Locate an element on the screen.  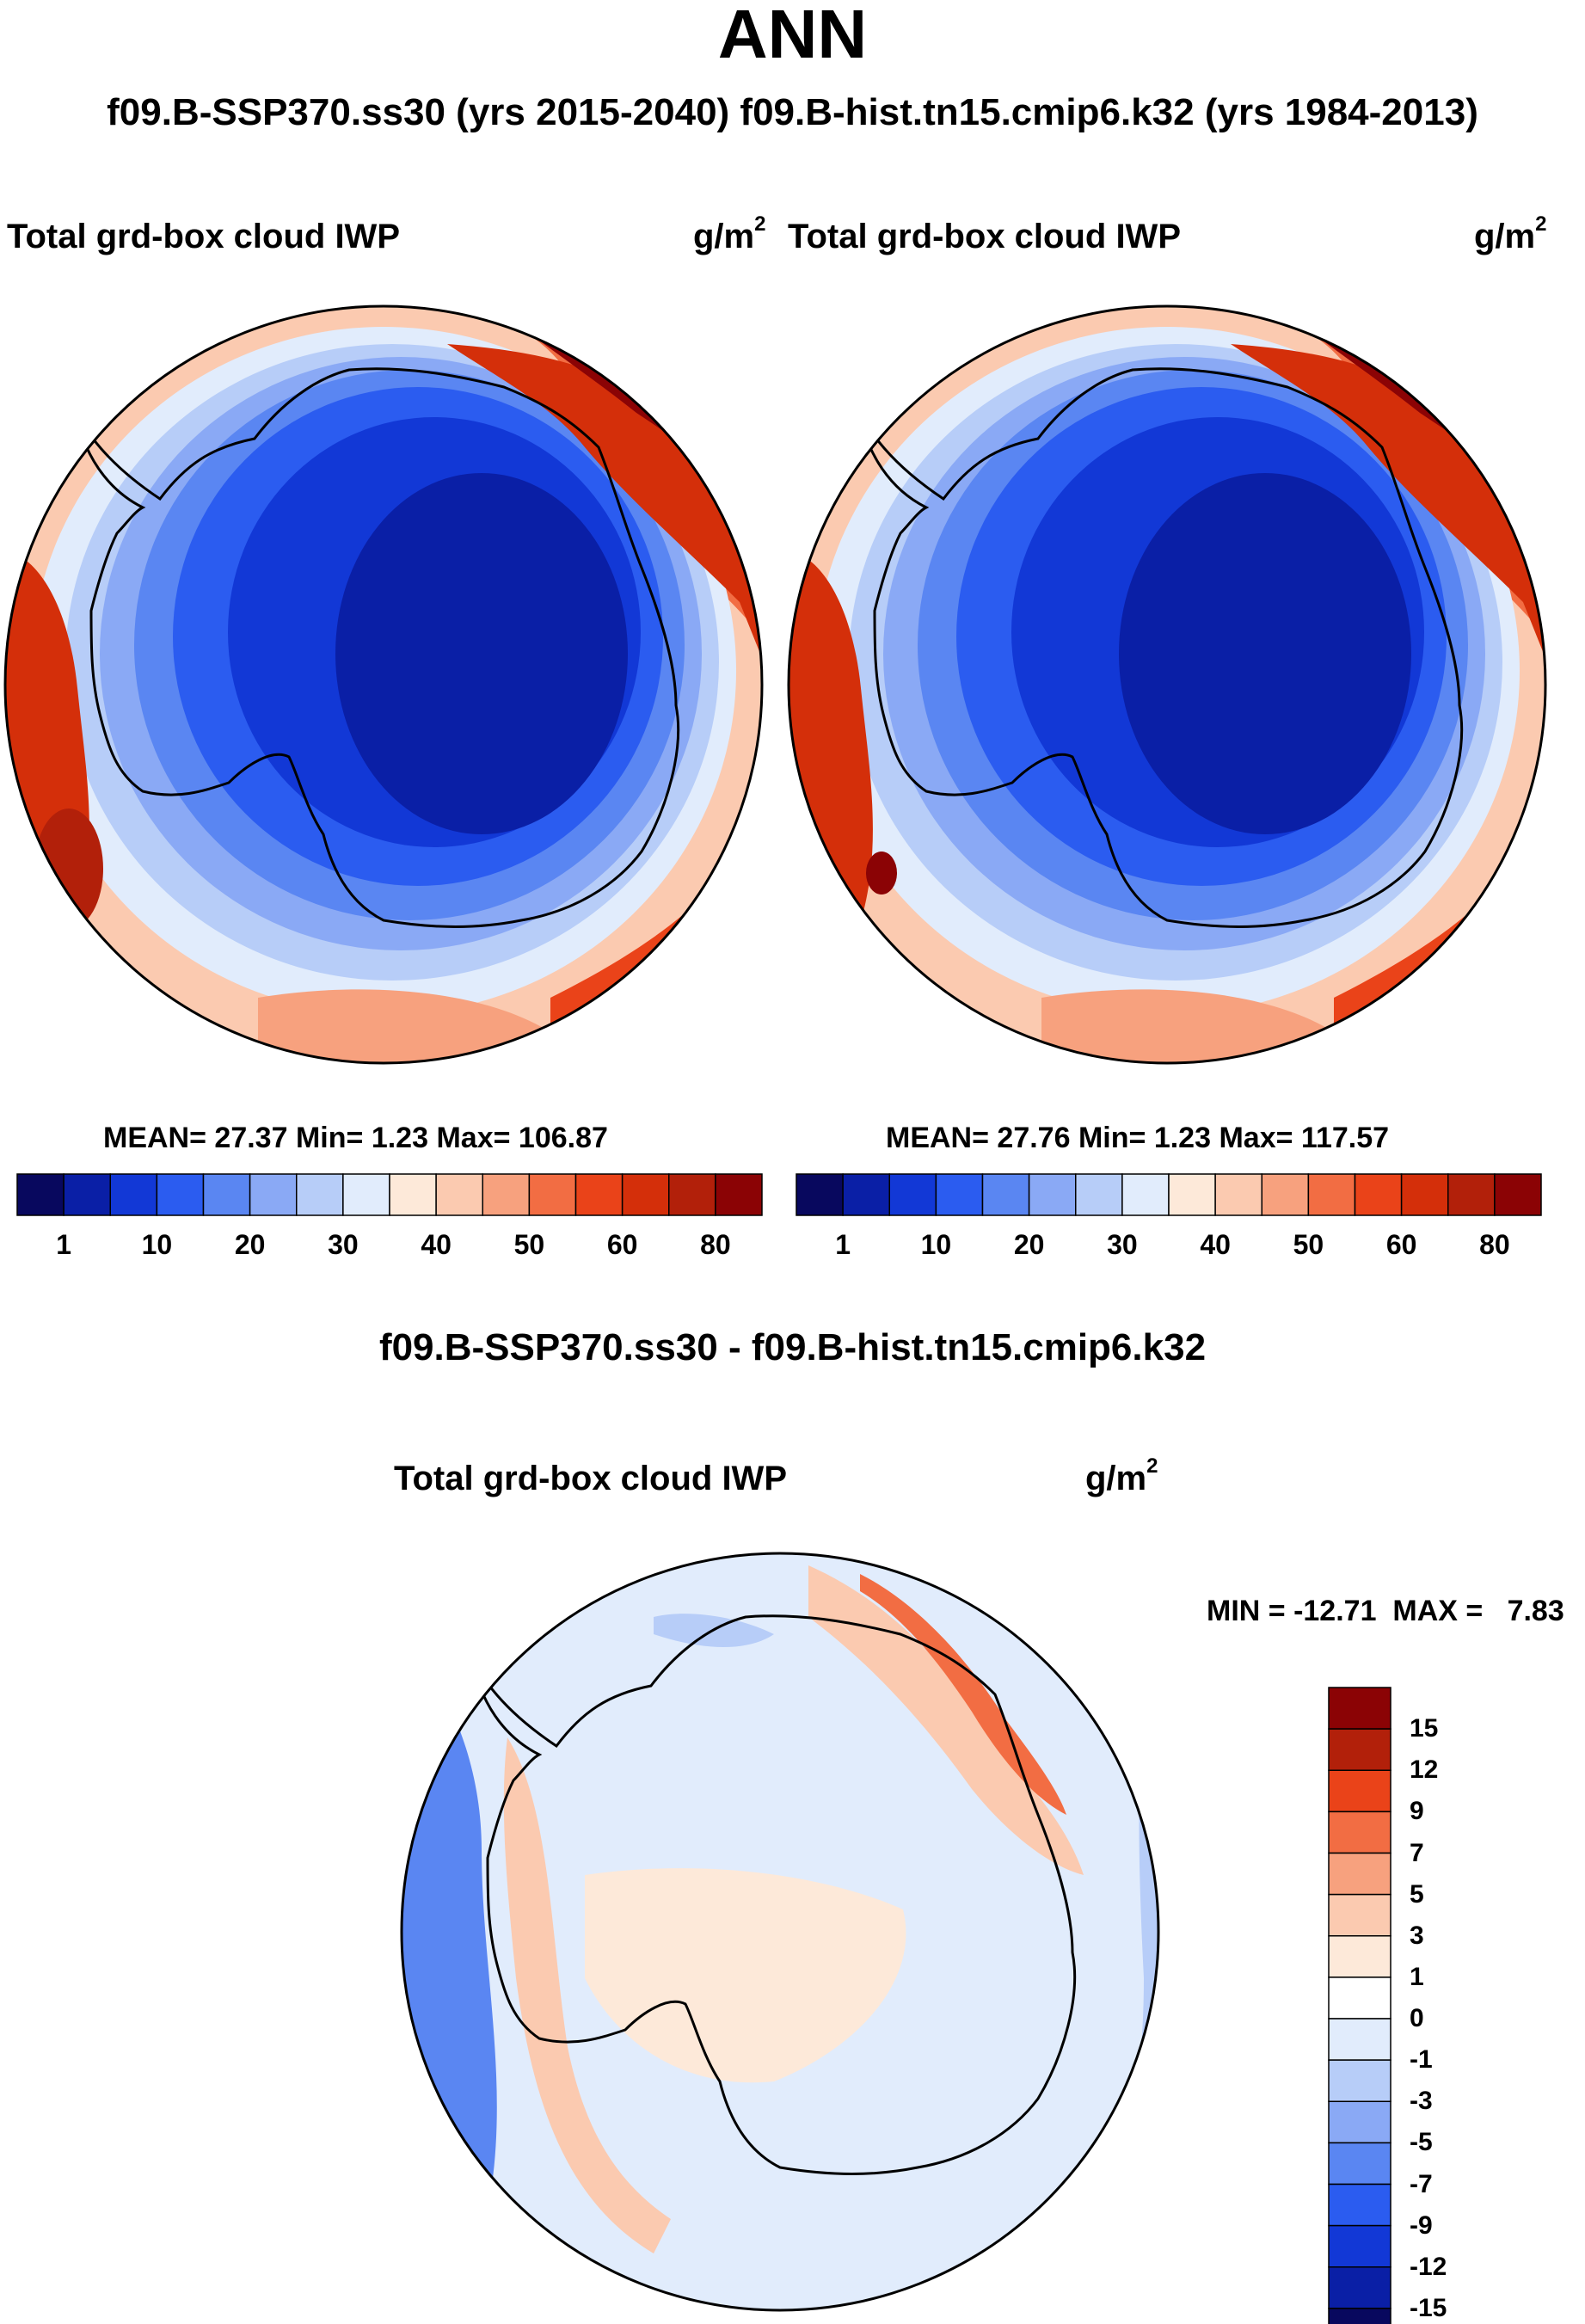
colorbar-tick-label: -12 is located at coordinates (1428, 2266).